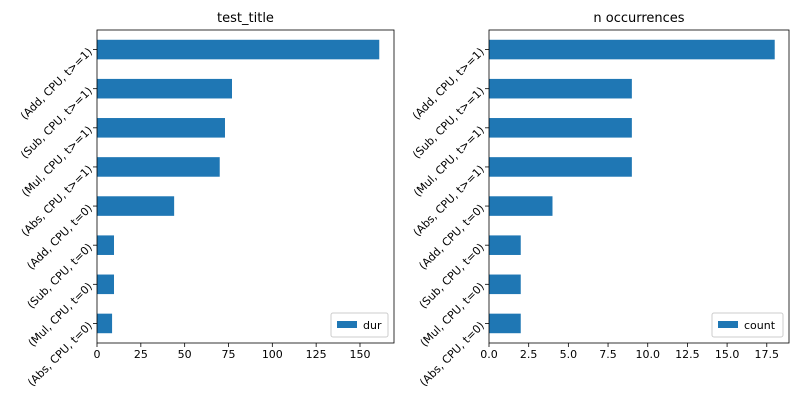  What do you see at coordinates (608, 354) in the screenshot?
I see `x-tick-label: 7.5` at bounding box center [608, 354].